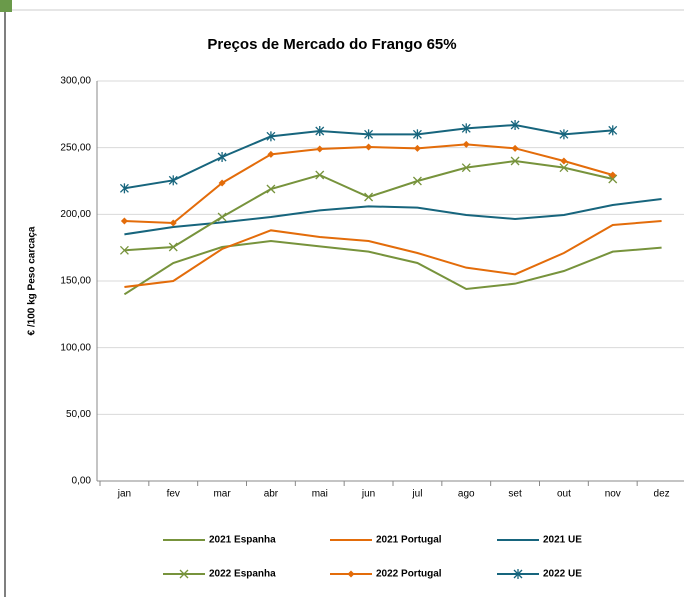 This screenshot has height=597, width=684. What do you see at coordinates (242, 540) in the screenshot?
I see `legend-label: 2021 Espanha` at bounding box center [242, 540].